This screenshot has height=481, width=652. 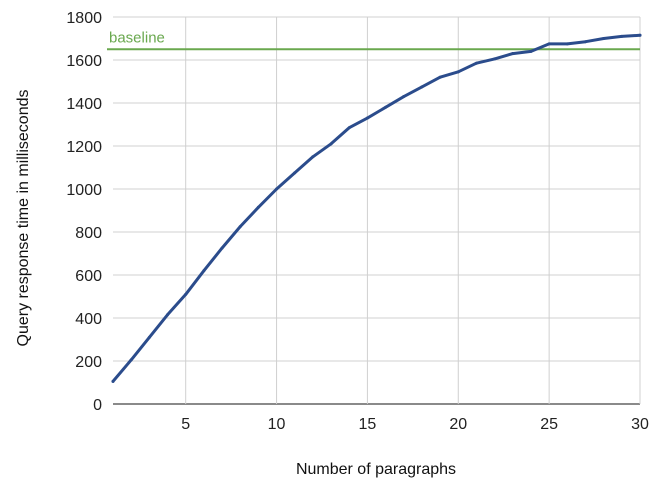 I want to click on y-tick-label: 1000, so click(x=84, y=190).